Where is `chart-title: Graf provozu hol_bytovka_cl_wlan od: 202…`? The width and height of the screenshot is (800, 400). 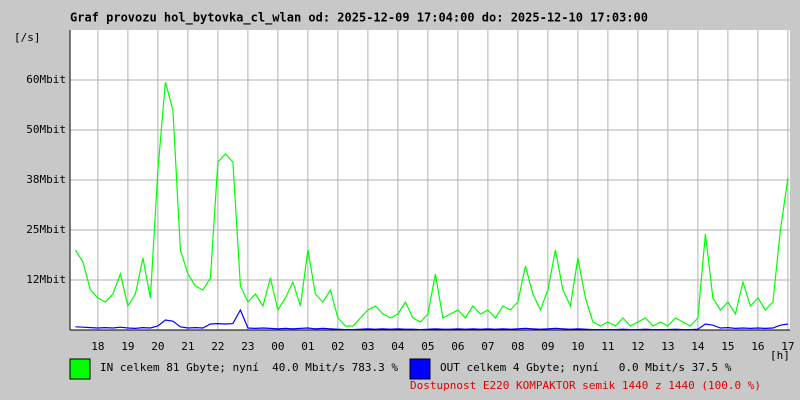
chart-title: Graf provozu hol_bytovka_cl_wlan od: 202… is located at coordinates (359, 18).